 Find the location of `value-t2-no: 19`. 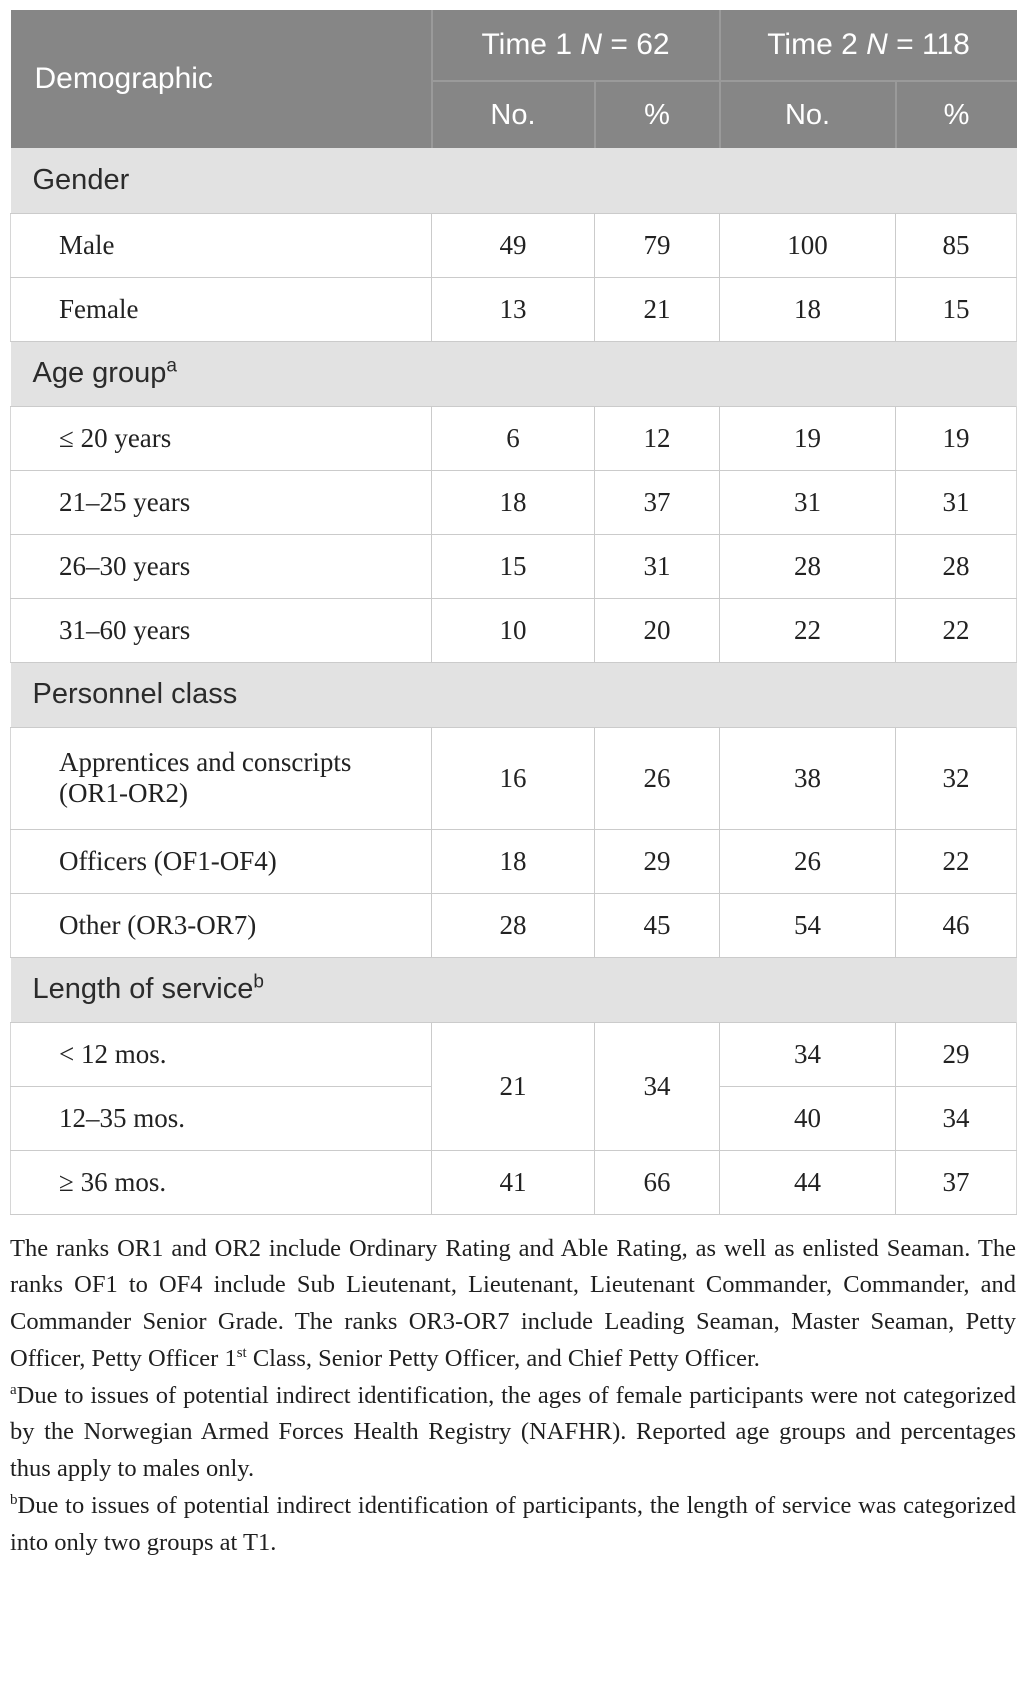

value-t2-no: 19 is located at coordinates (808, 438).